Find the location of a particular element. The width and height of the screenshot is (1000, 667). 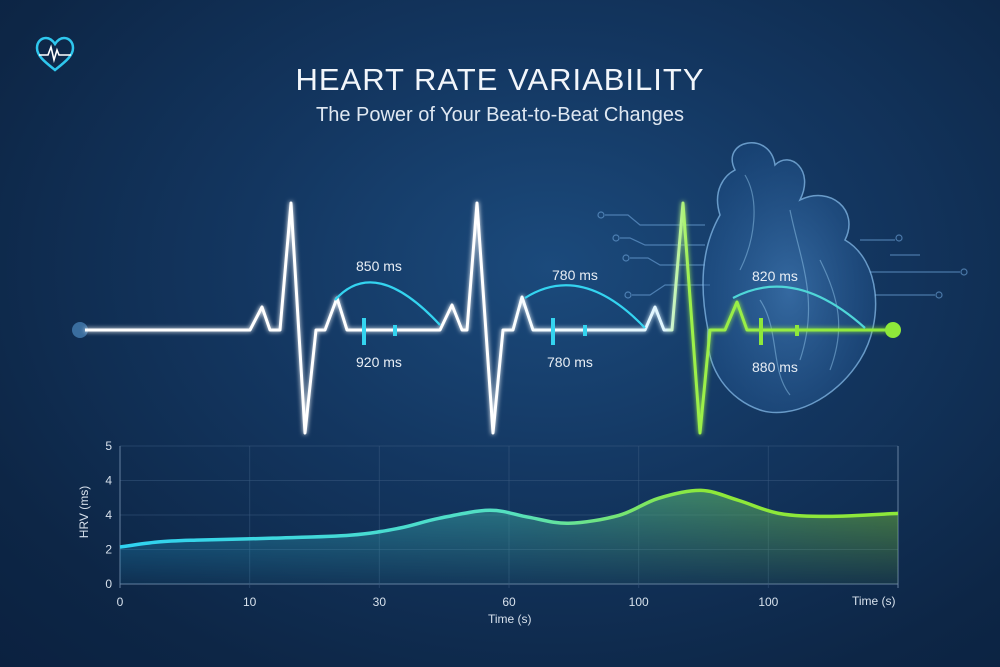

x-tick-label: 0 is located at coordinates (120, 602).